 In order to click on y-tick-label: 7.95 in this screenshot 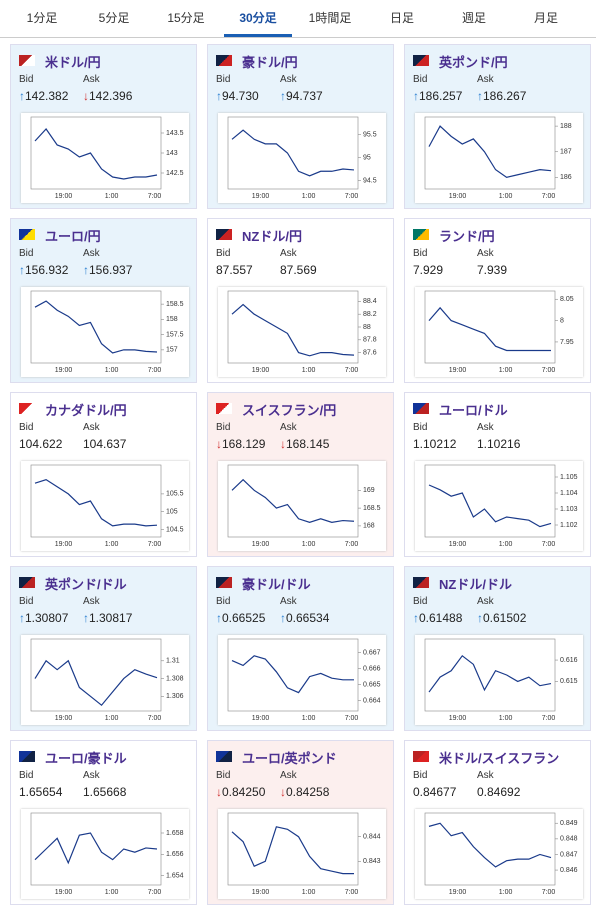, I will do `click(567, 342)`.